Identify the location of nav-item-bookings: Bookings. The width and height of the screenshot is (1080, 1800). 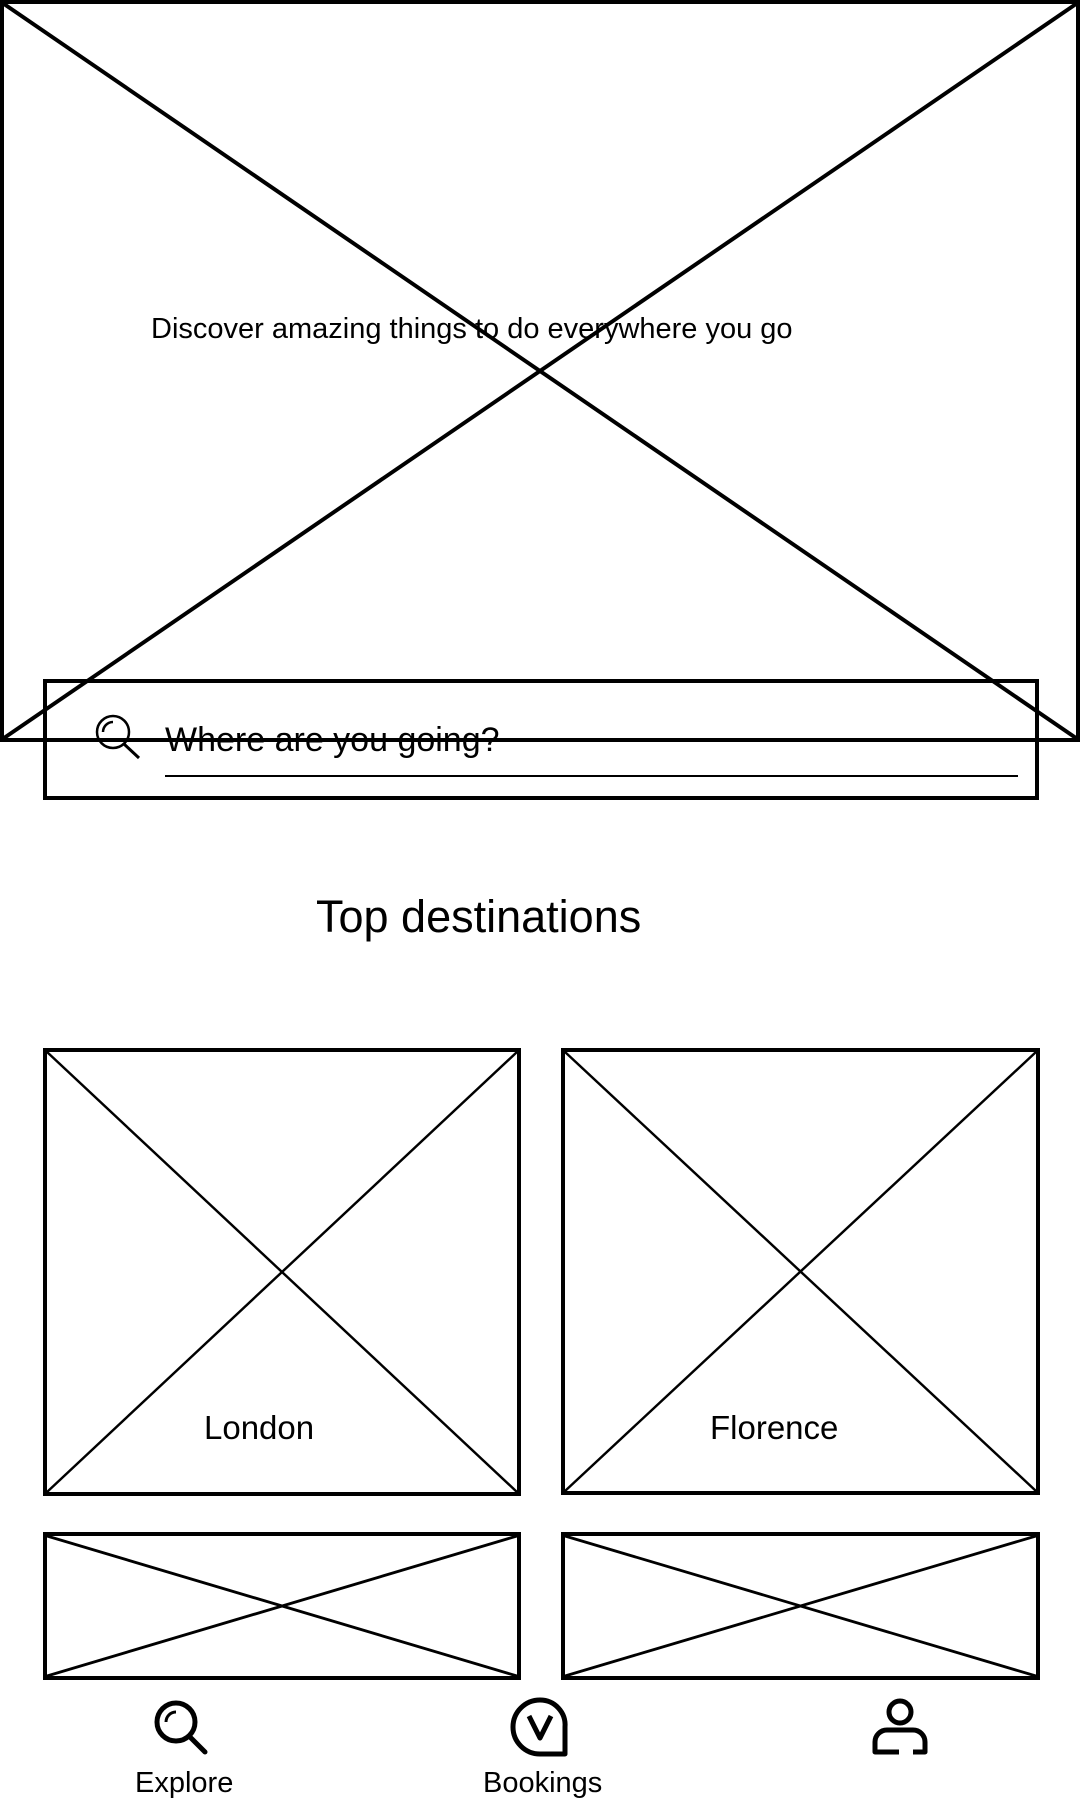
(558, 1748).